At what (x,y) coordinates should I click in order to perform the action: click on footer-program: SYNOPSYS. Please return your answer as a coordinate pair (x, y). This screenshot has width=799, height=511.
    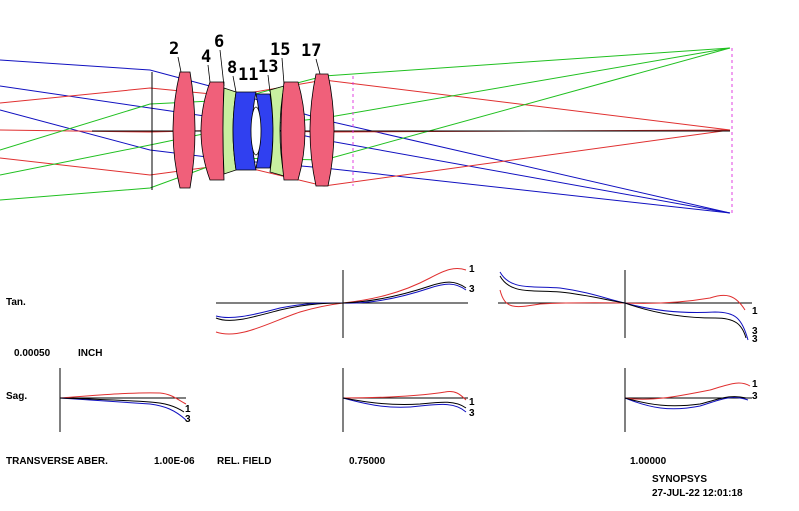
    Looking at the image, I should click on (679, 479).